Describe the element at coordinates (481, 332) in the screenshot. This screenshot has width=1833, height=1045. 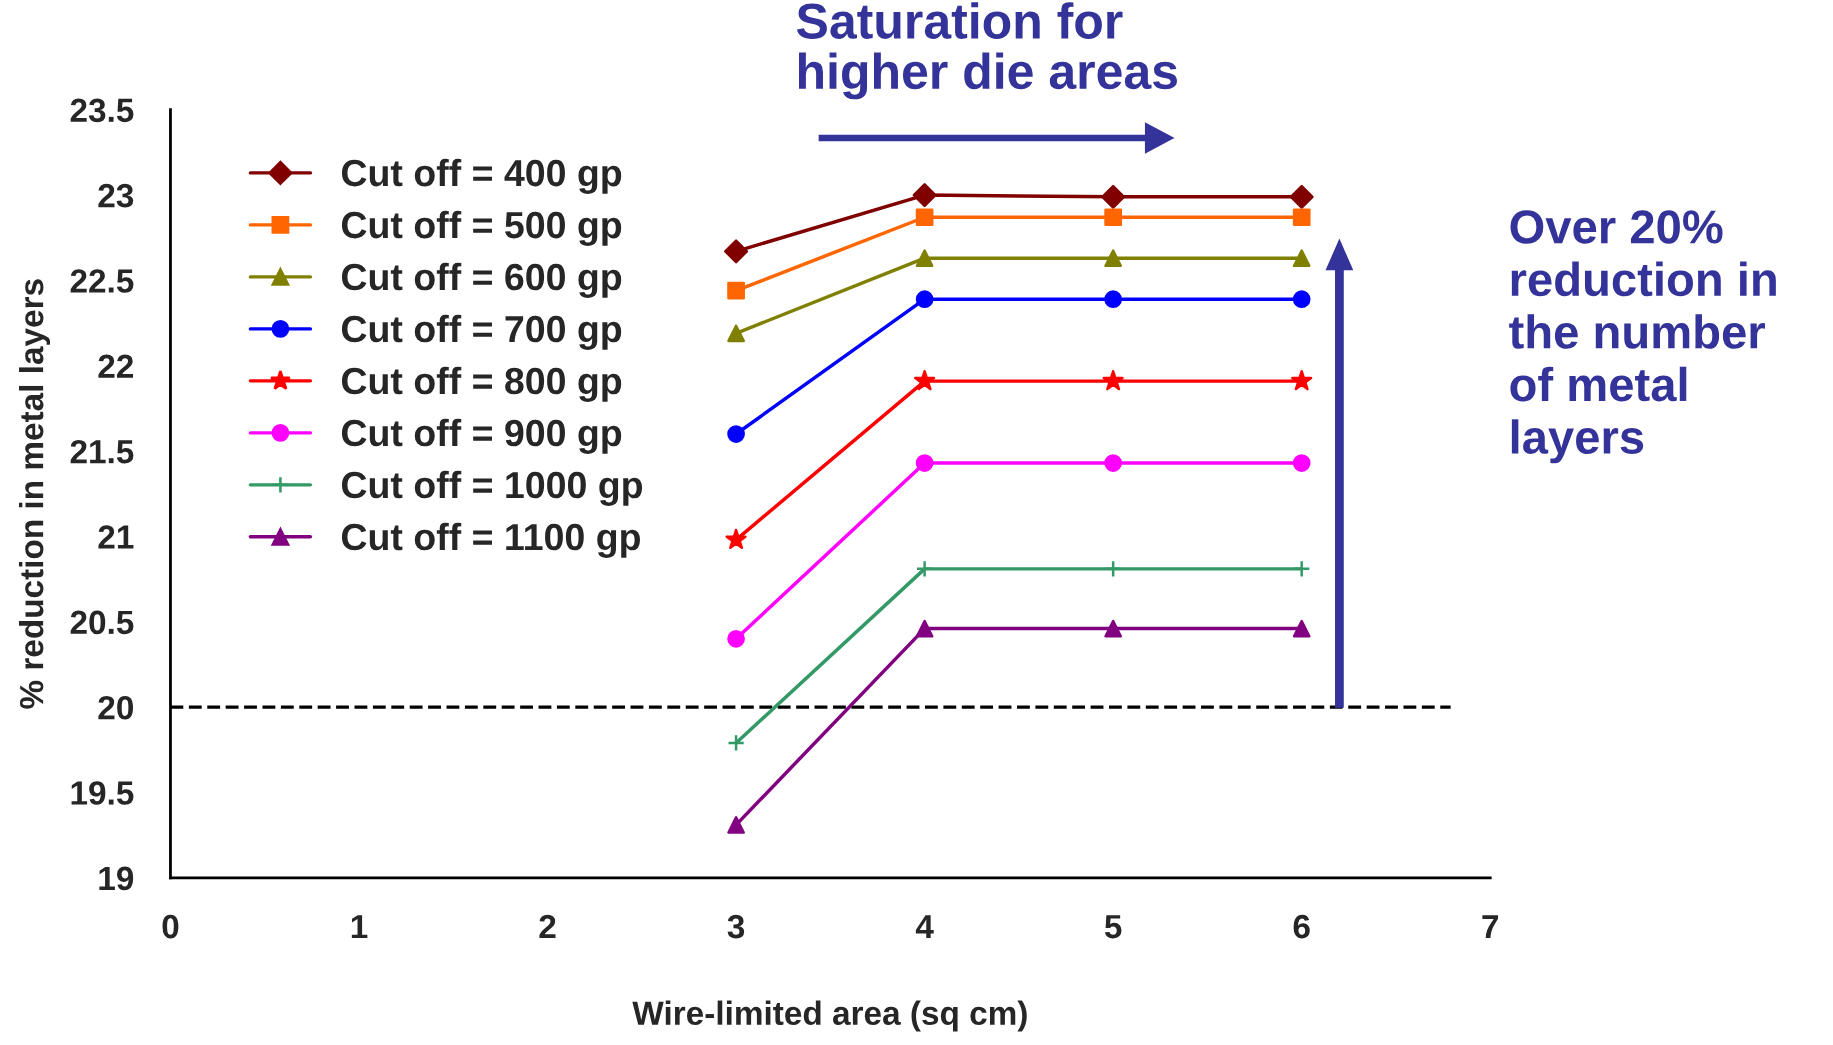
I see `legend-label: Cut off = 700 gp` at that location.